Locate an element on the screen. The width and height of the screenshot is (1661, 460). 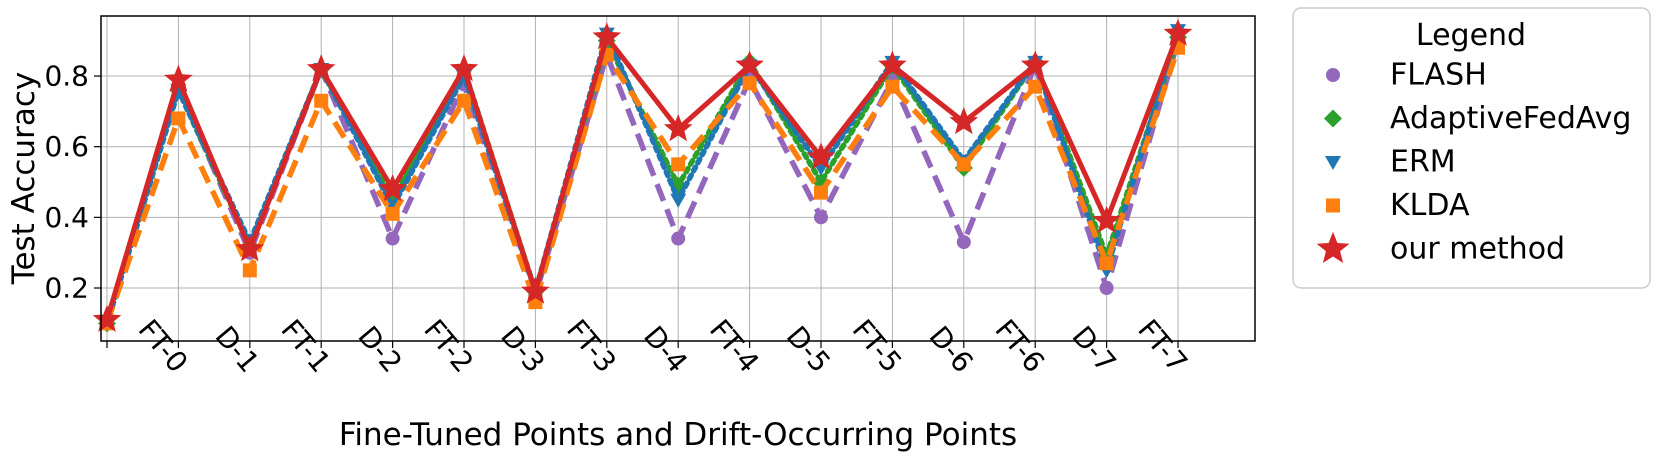
x-tick-label: FT-2 is located at coordinates (448, 346).